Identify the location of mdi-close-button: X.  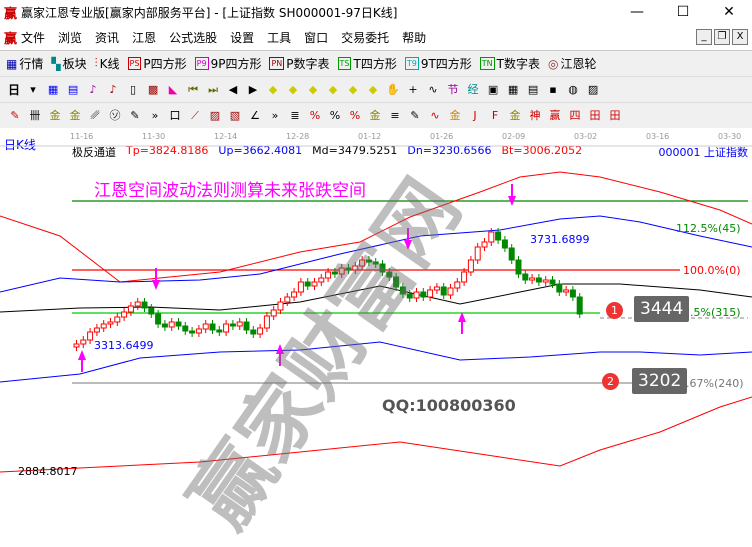
(740, 37).